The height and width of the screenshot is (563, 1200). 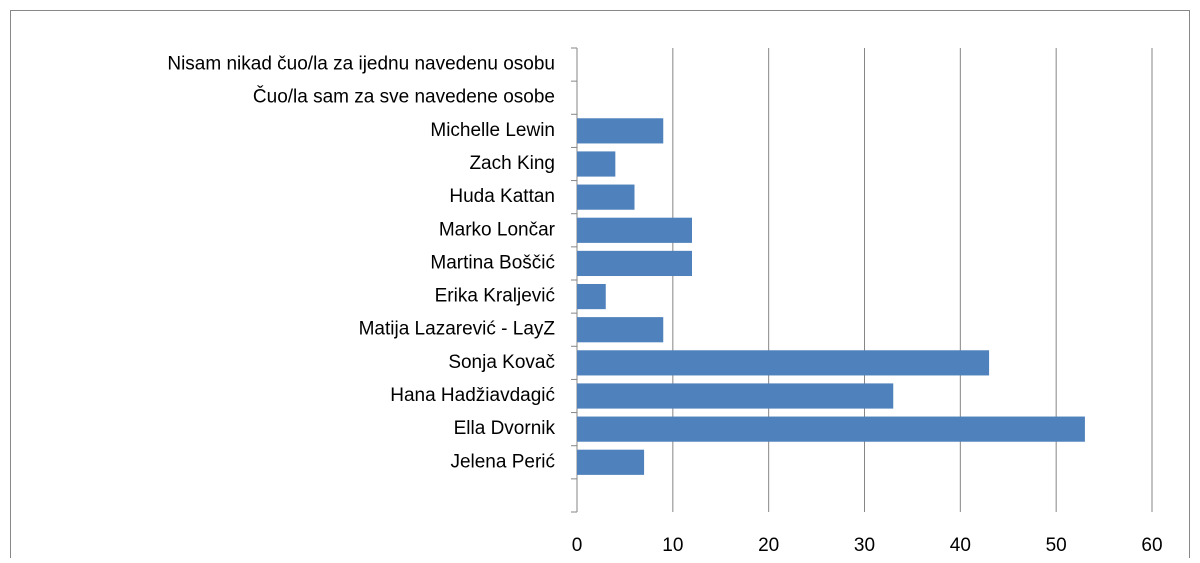 What do you see at coordinates (505, 428) in the screenshot?
I see `y-tick-label: Ella Dvornik` at bounding box center [505, 428].